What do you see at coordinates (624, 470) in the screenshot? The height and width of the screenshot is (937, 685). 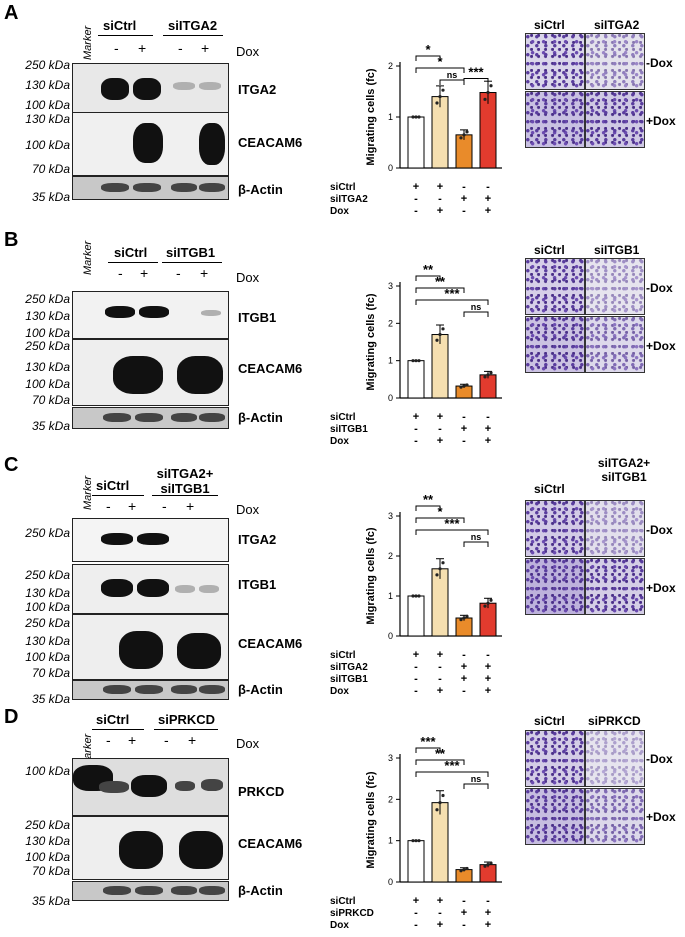 I see `tile-header: siITGA2+ siITGB1` at bounding box center [624, 470].